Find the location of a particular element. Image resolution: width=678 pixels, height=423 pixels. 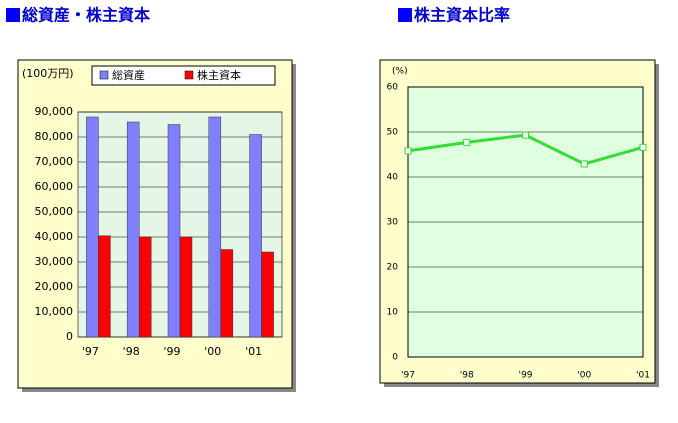

y-tick-label: 60 is located at coordinates (393, 88).